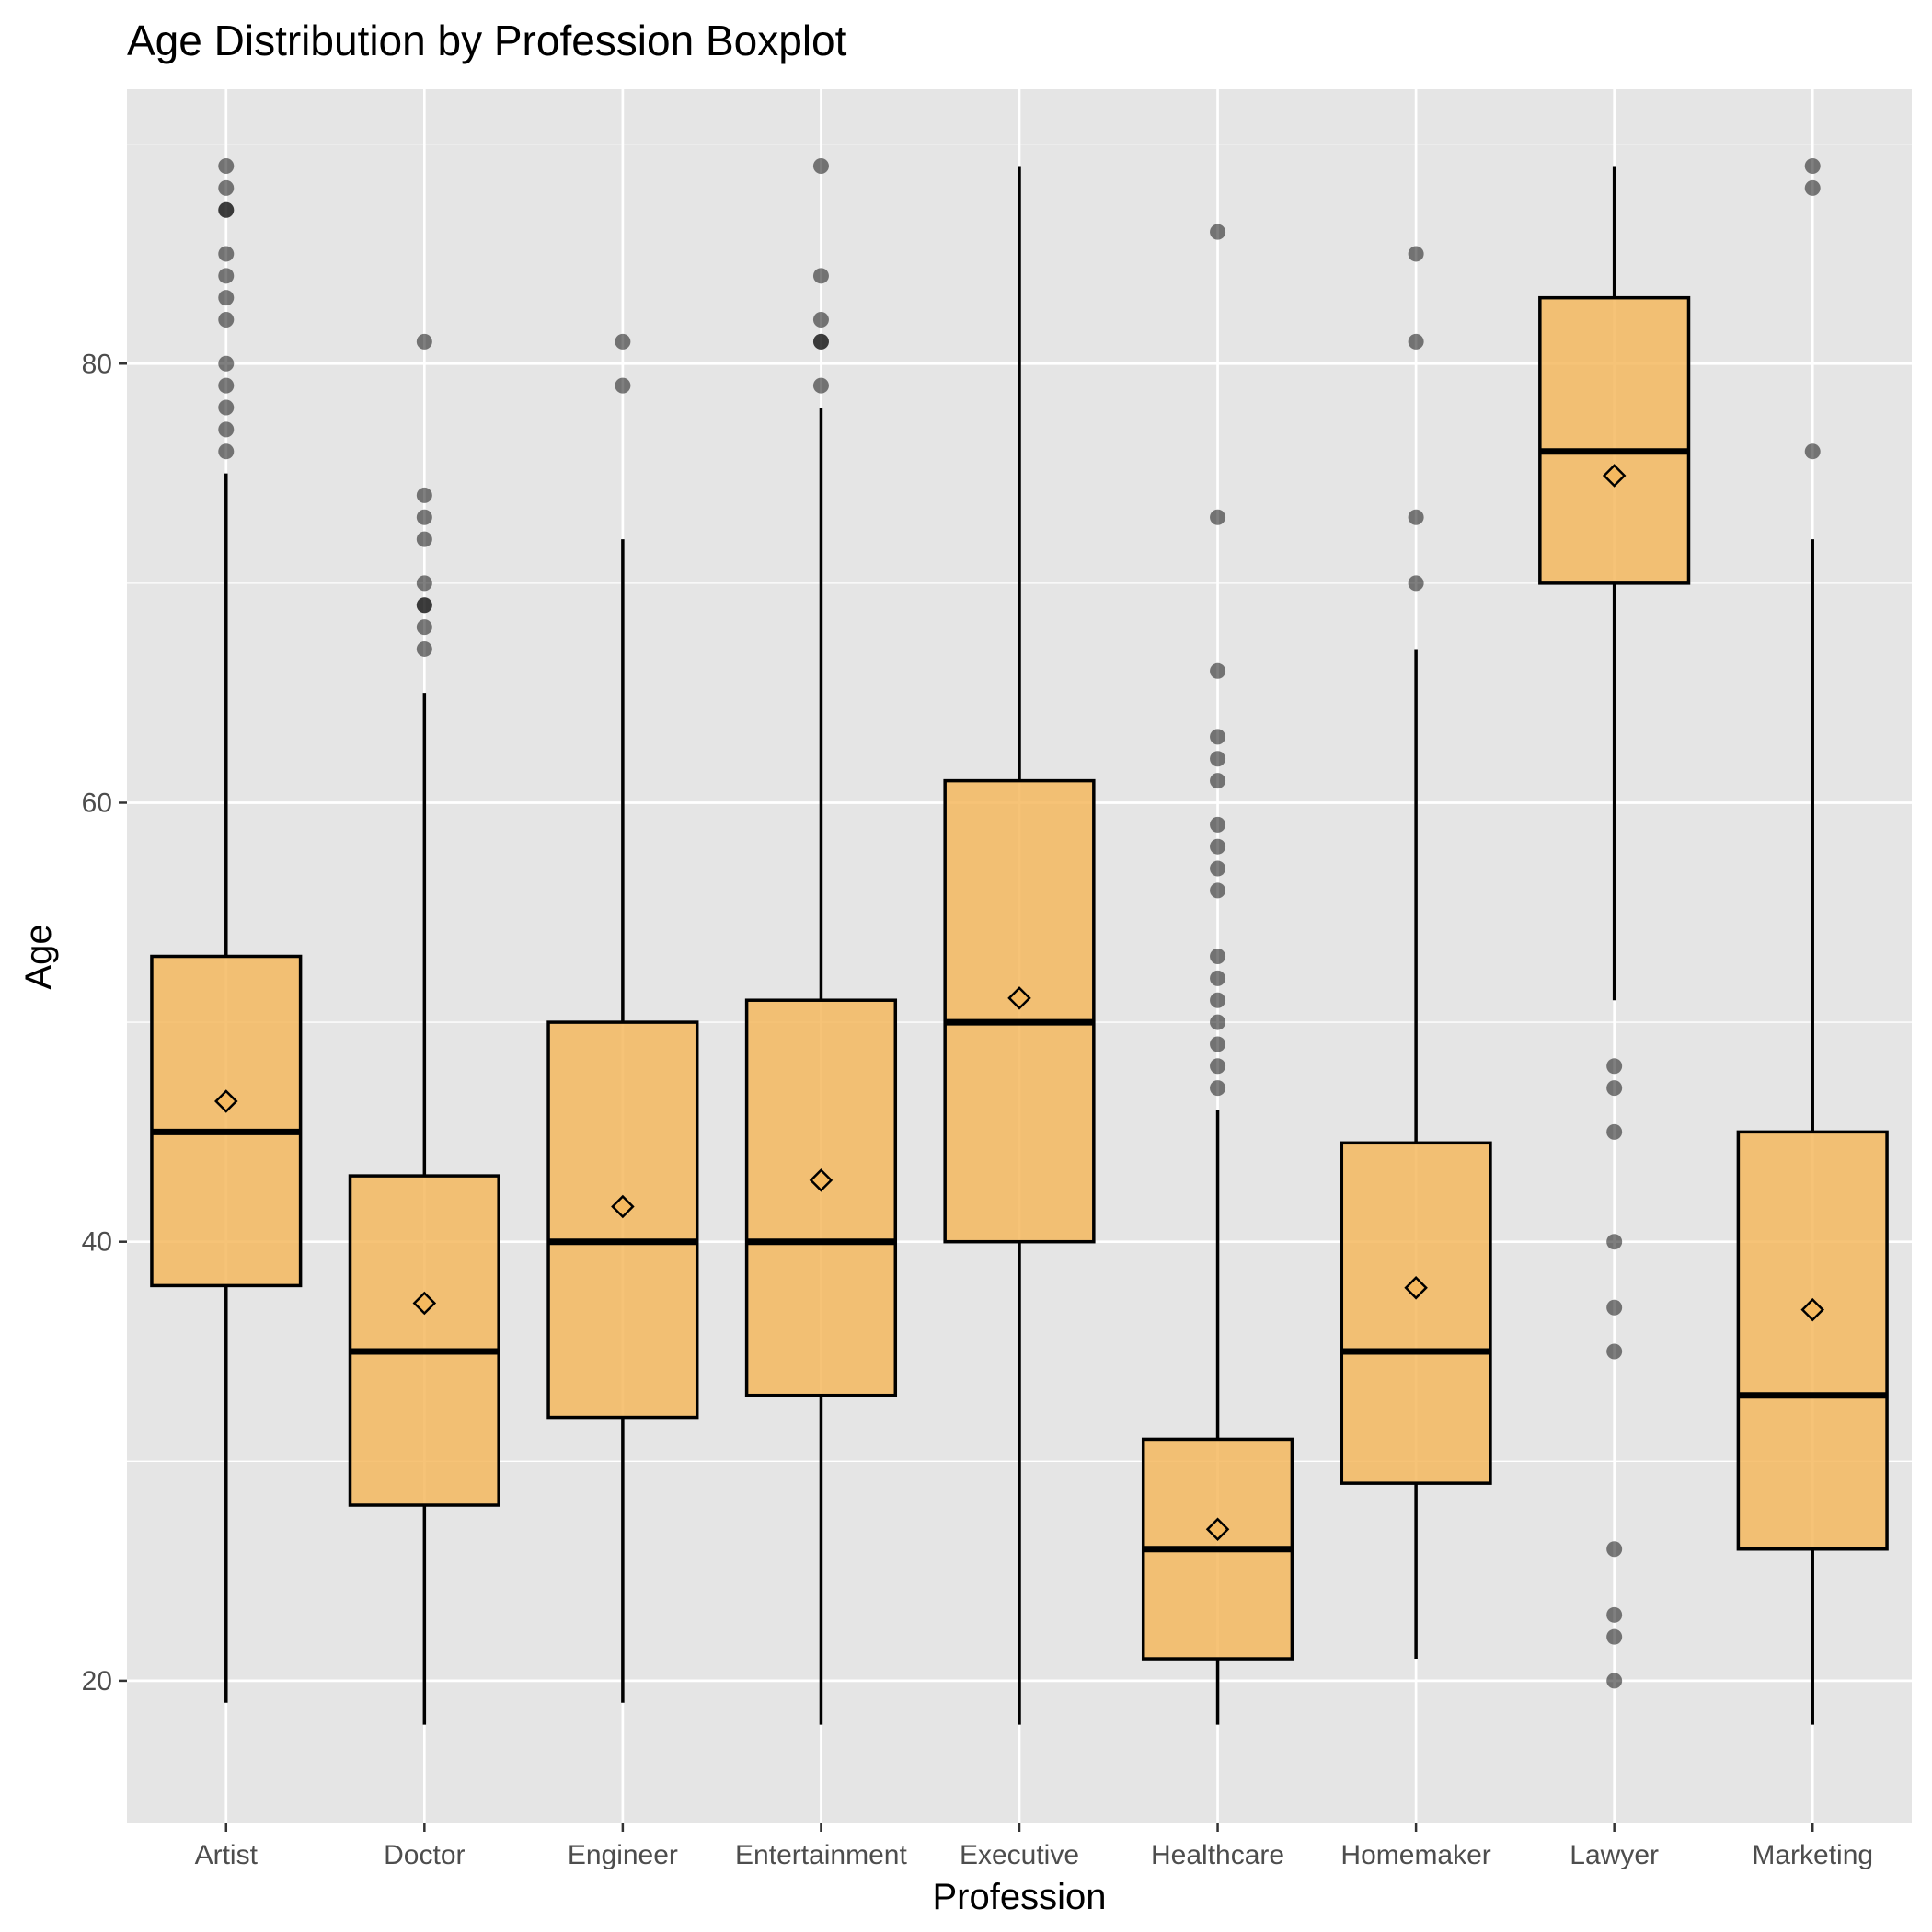 The image size is (1932, 1932). I want to click on y-axis-title: Age, so click(38, 956).